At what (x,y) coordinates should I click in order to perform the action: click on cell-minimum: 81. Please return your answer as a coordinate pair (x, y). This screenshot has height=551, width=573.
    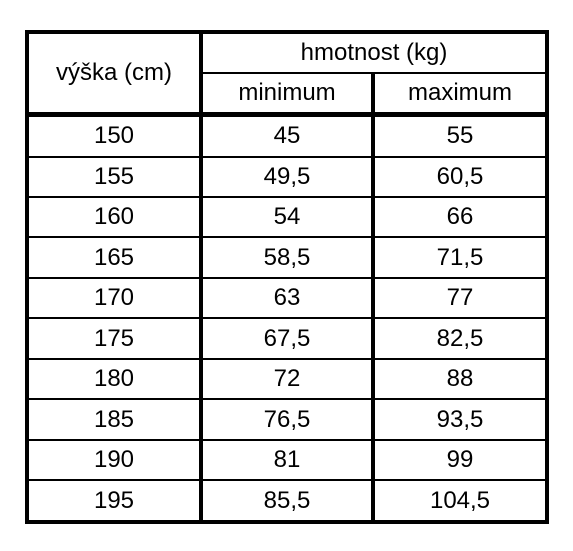
    Looking at the image, I should click on (287, 460).